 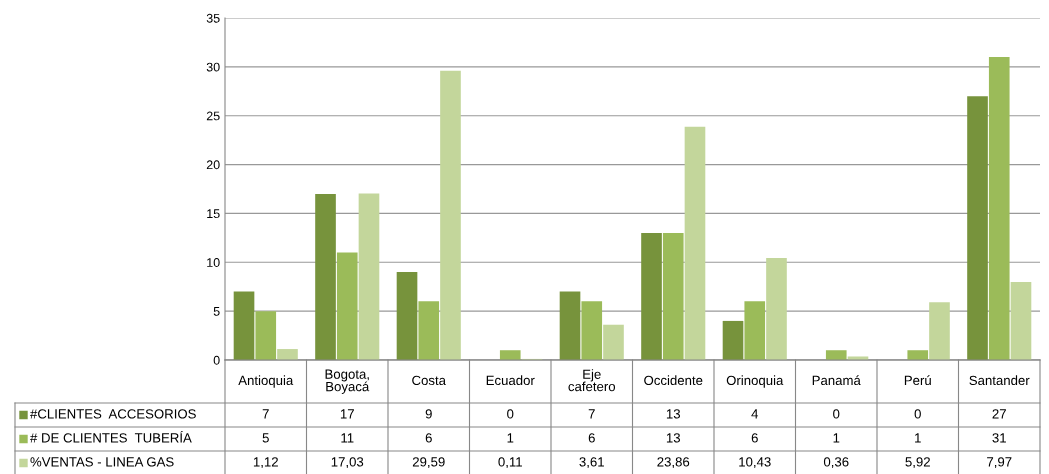 I want to click on y-tick-label: 20, so click(x=213, y=165).